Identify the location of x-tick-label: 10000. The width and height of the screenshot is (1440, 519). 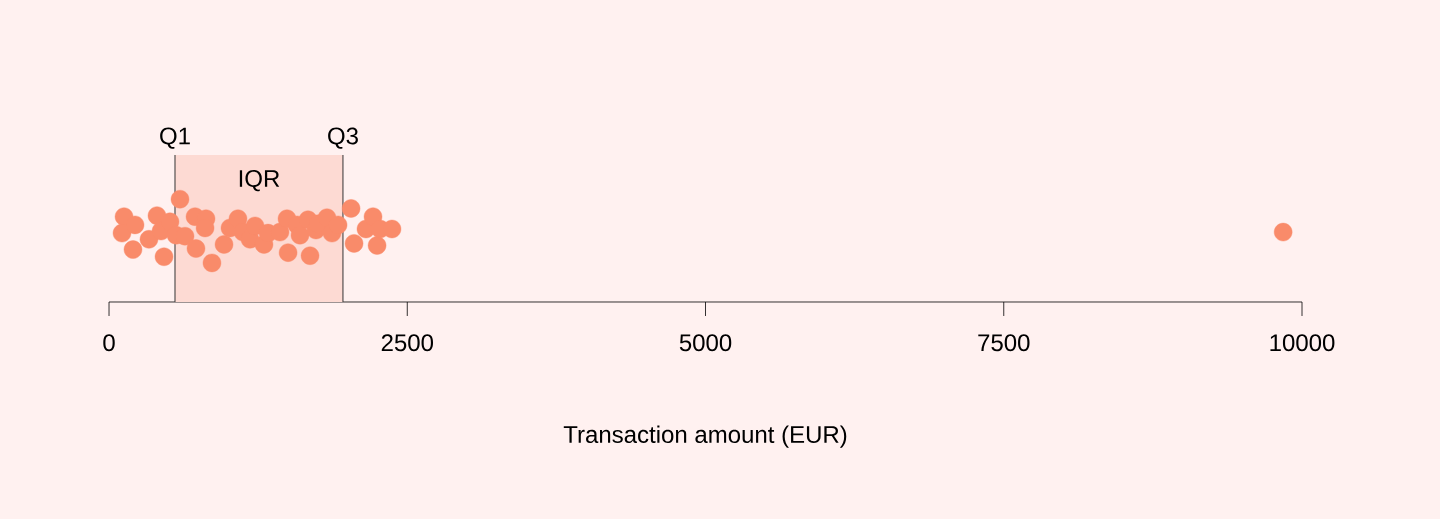
(1302, 343).